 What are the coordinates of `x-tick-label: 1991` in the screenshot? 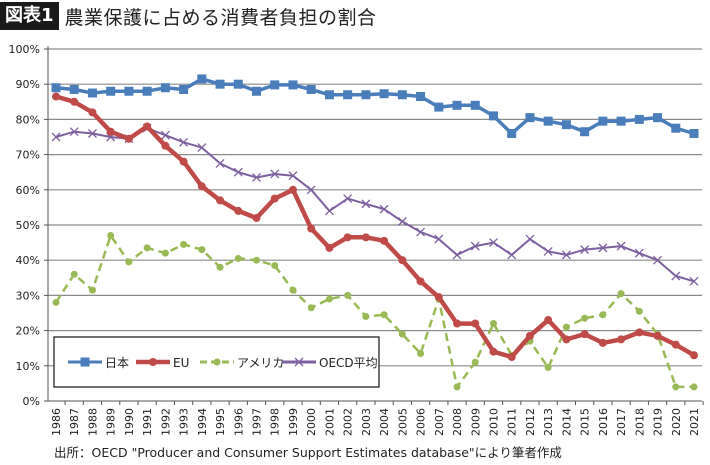 It's located at (147, 422).